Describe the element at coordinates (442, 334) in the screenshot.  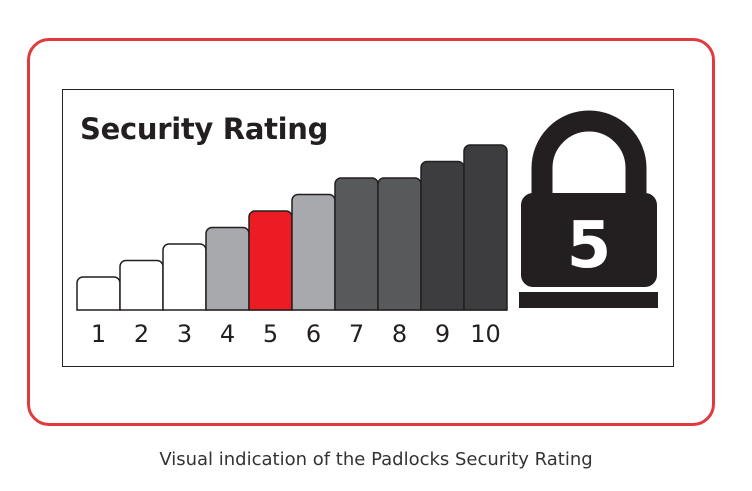
I see `tick-label-9: 9` at that location.